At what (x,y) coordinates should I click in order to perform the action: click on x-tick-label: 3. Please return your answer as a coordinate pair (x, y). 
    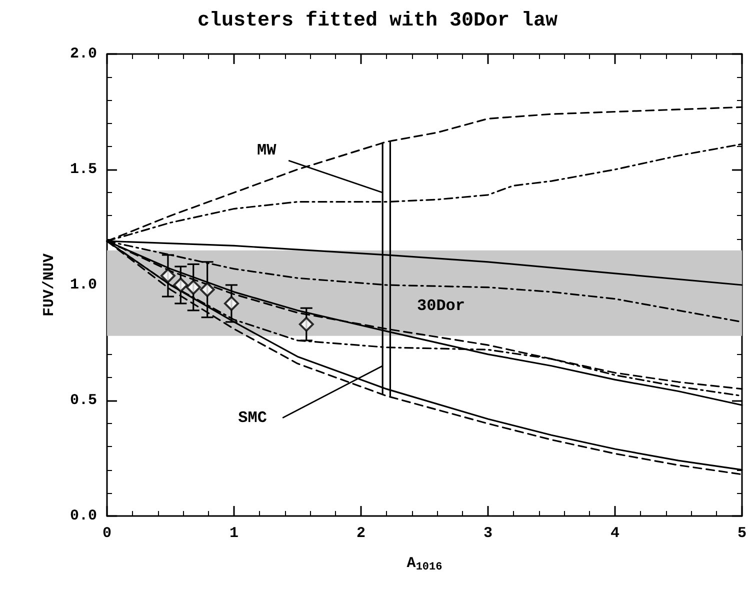
    Looking at the image, I should click on (488, 533).